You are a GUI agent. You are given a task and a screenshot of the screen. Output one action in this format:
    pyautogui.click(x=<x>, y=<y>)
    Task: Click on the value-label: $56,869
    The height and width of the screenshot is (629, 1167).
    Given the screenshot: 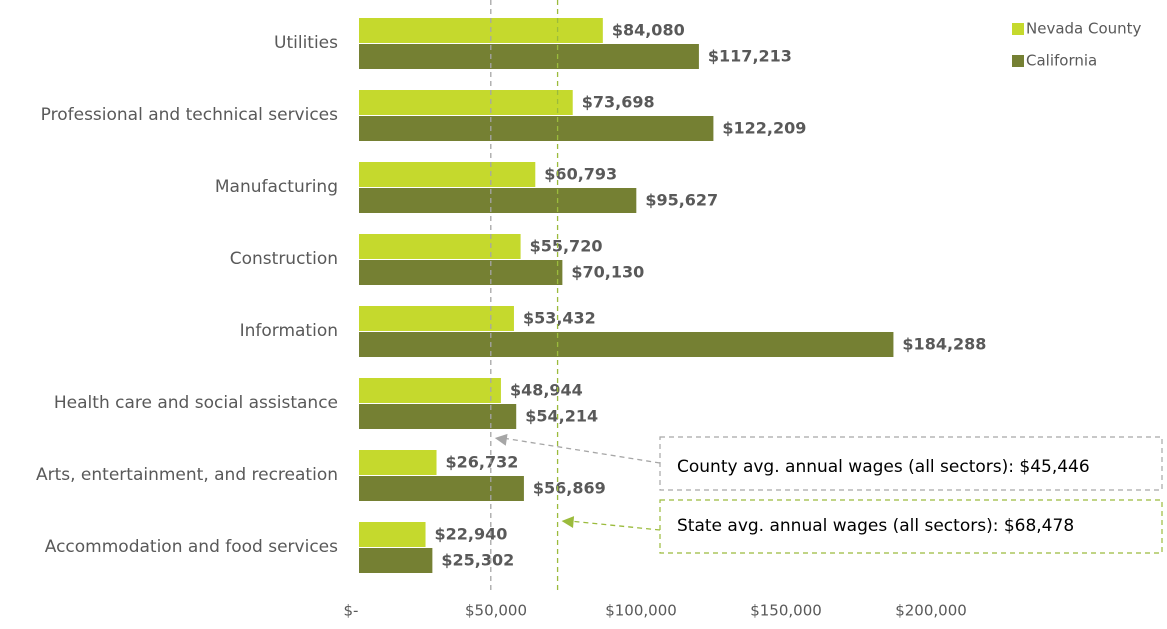 What is the action you would take?
    pyautogui.click(x=569, y=488)
    